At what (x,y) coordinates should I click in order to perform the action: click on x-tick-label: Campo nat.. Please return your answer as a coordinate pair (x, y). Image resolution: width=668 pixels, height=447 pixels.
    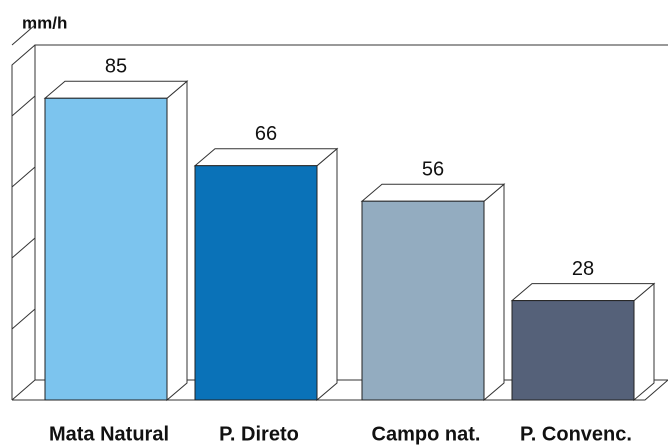
    Looking at the image, I should click on (426, 434).